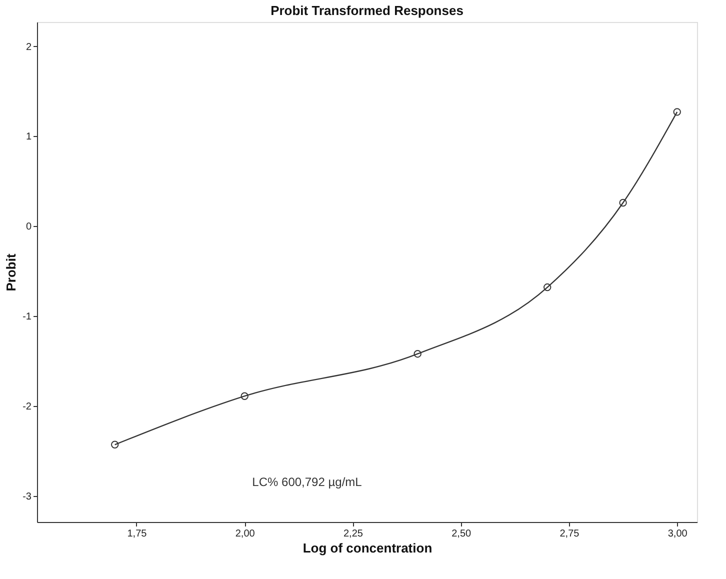 The height and width of the screenshot is (579, 726). Describe the element at coordinates (367, 548) in the screenshot. I see `x-axis-title: Log of concentration` at that location.